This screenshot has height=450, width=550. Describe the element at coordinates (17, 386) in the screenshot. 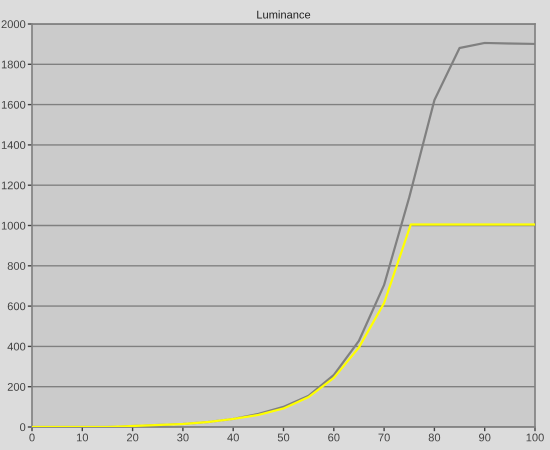

I see `y-tick-label: 200` at that location.